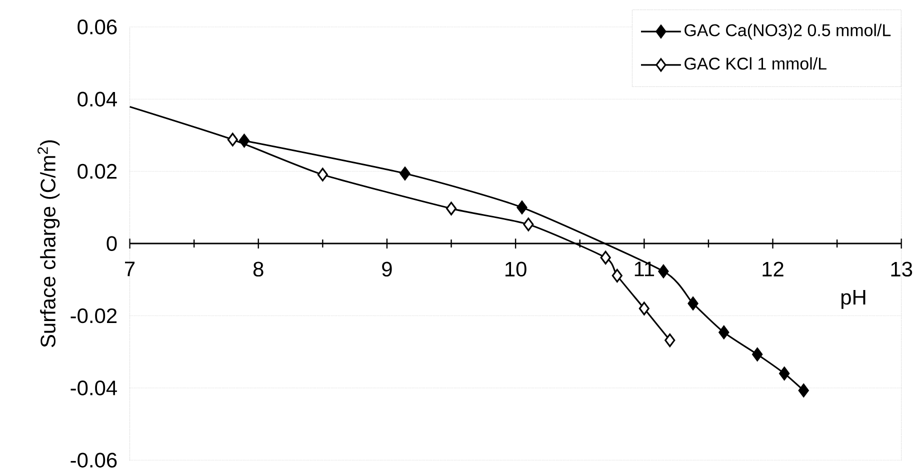 The image size is (920, 475). Describe the element at coordinates (755, 63) in the screenshot. I see `legend-label: GAC KCl 1 mmol/L` at that location.